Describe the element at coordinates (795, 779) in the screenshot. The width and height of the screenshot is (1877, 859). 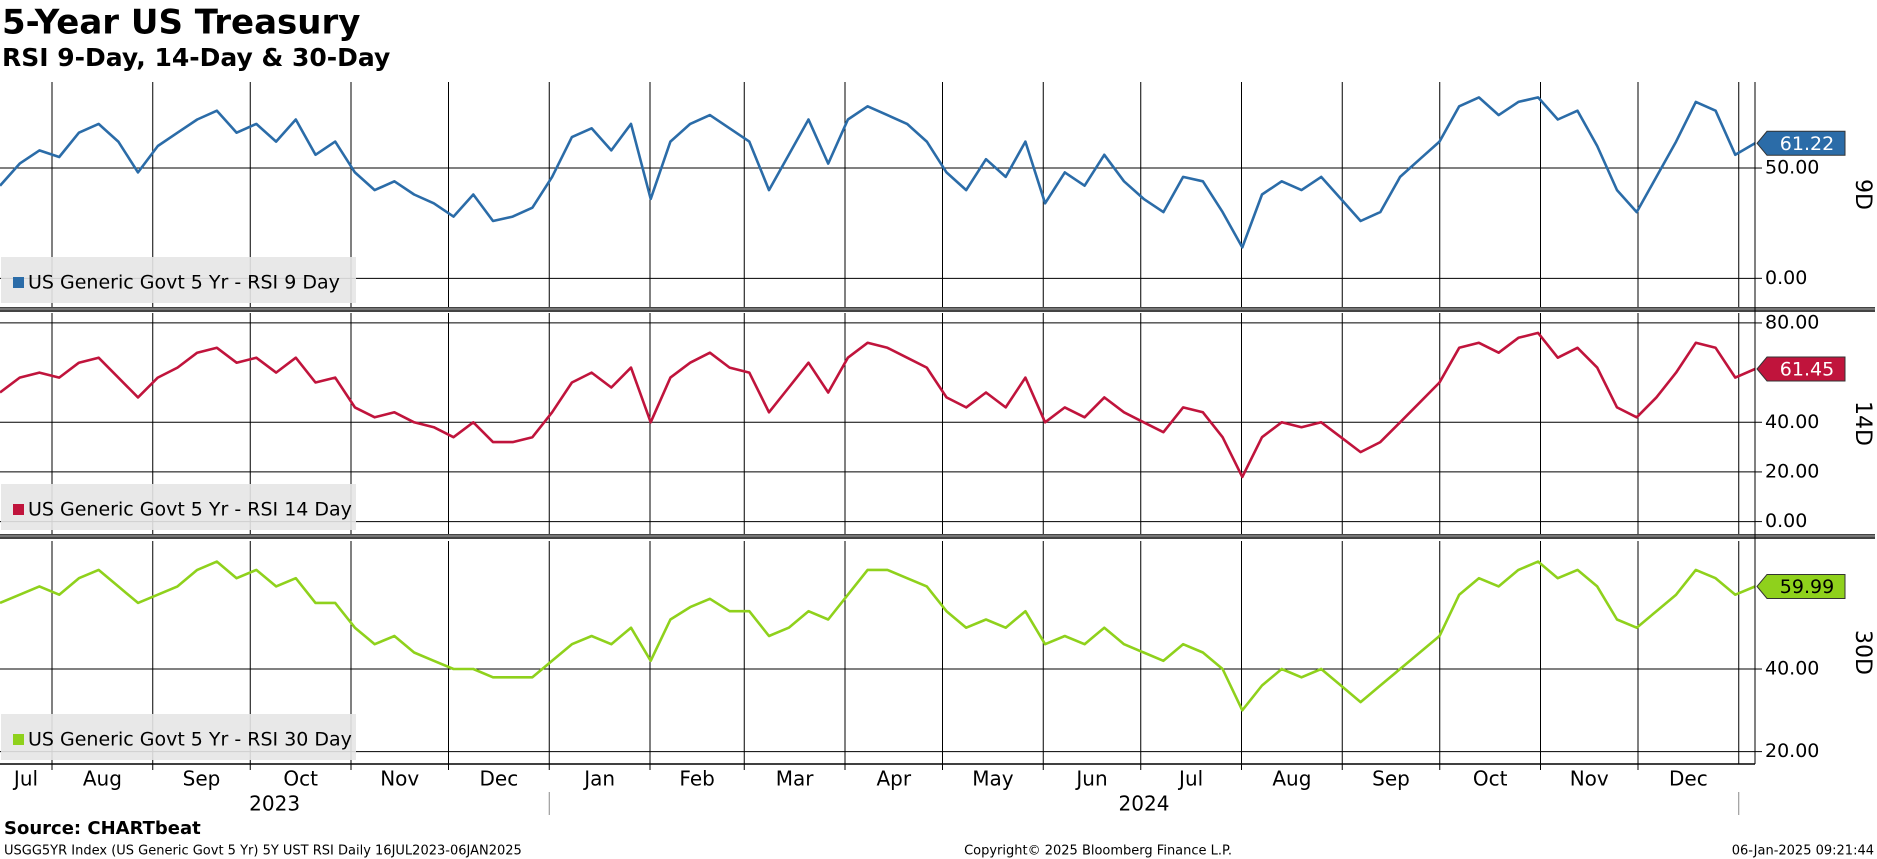
I see `x-tick-label: Mar` at that location.